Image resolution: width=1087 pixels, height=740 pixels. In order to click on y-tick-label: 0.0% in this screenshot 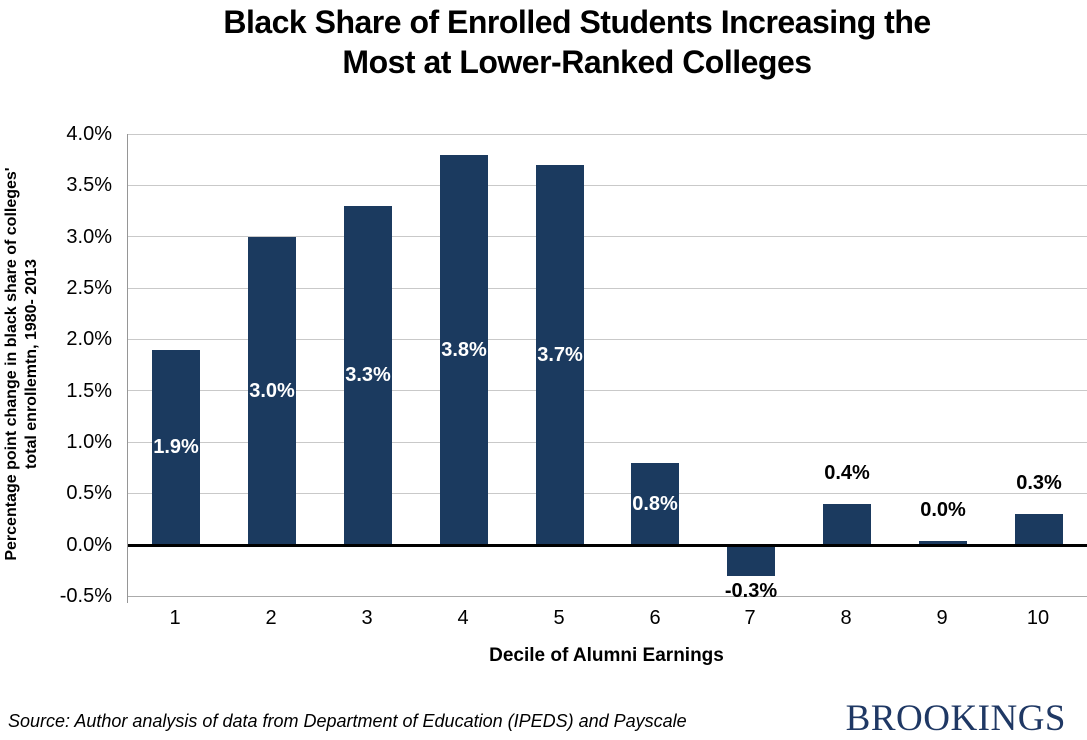, I will do `click(89, 544)`.